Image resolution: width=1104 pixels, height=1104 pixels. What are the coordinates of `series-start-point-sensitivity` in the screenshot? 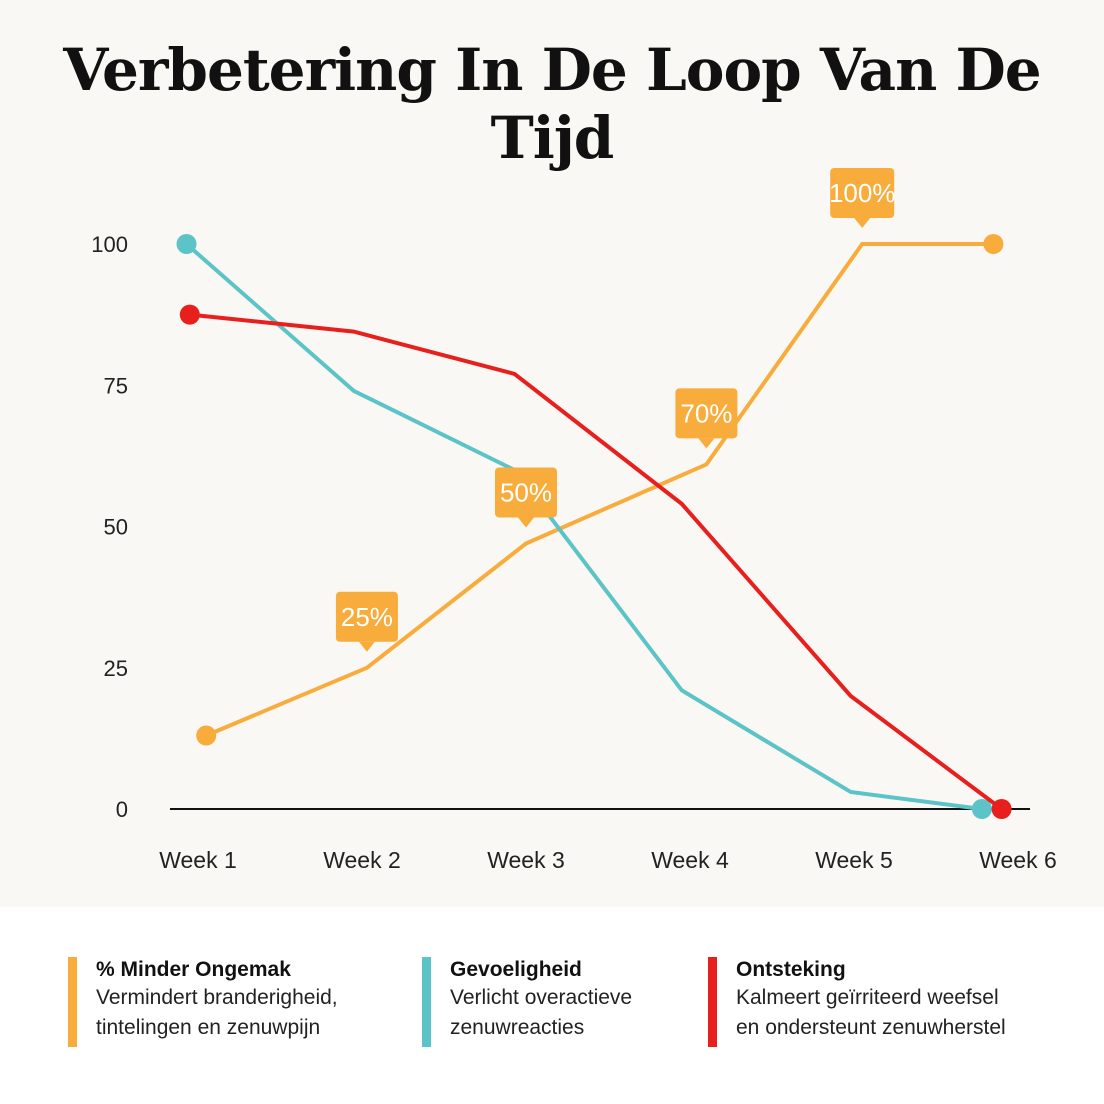 It's located at (186, 244).